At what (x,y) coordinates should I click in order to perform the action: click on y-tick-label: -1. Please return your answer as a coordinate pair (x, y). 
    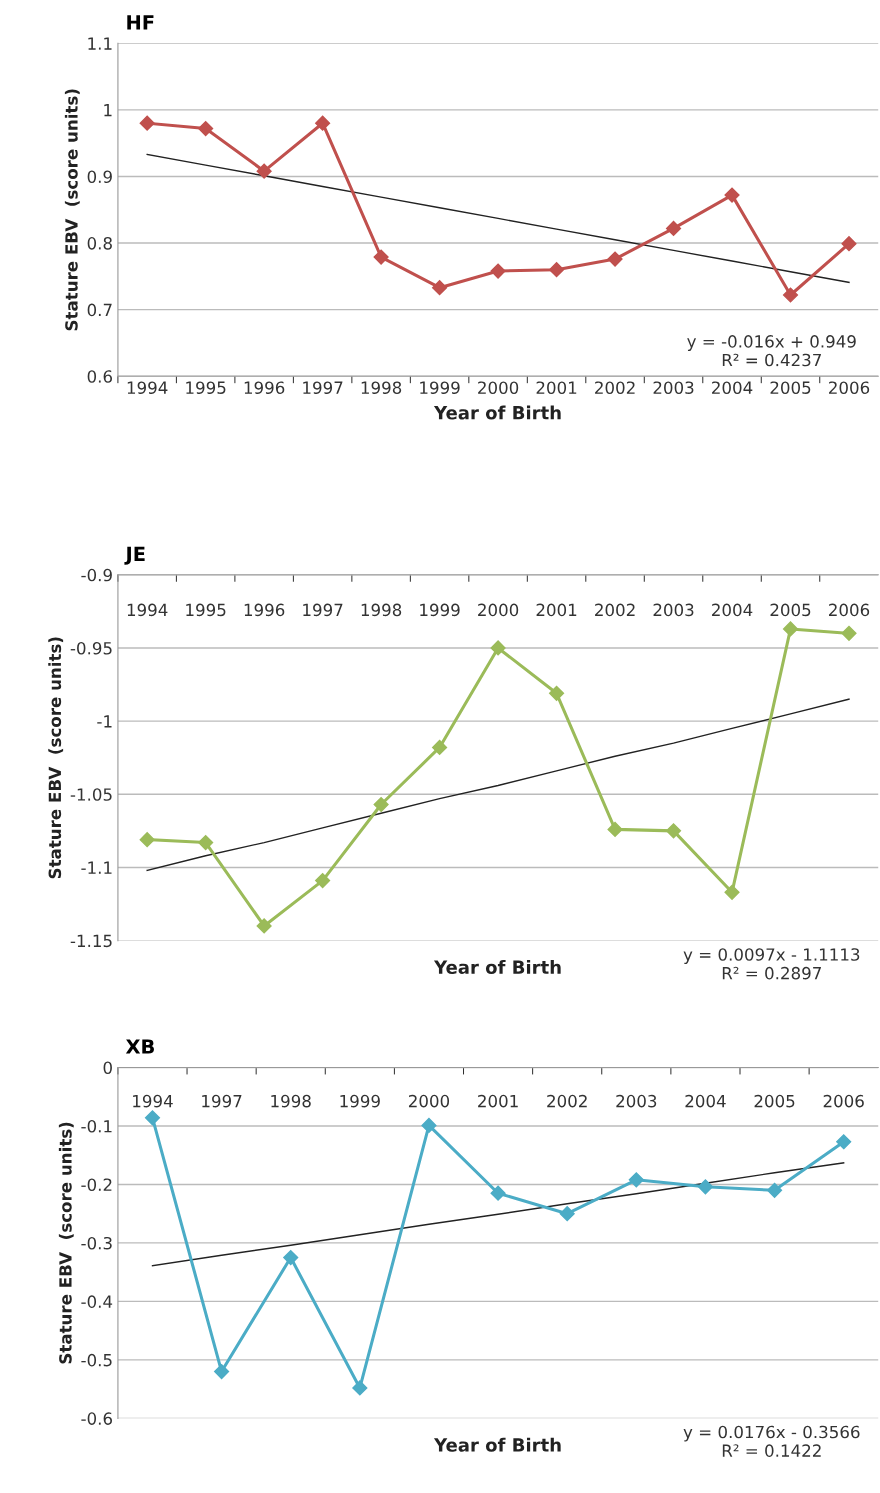
    Looking at the image, I should click on (104, 721).